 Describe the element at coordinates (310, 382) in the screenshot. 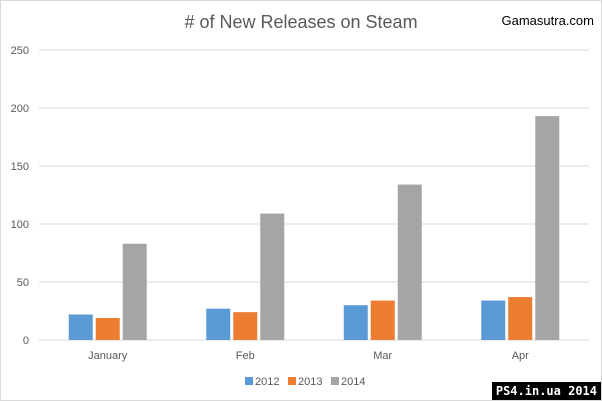

I see `legend-label: 2013` at that location.